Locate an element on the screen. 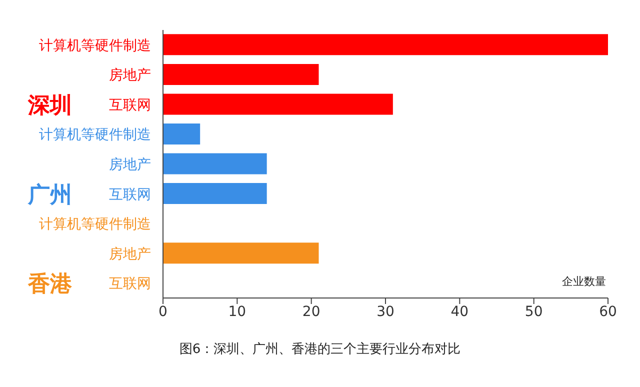 The width and height of the screenshot is (640, 387). text: 香港 is located at coordinates (50, 284).